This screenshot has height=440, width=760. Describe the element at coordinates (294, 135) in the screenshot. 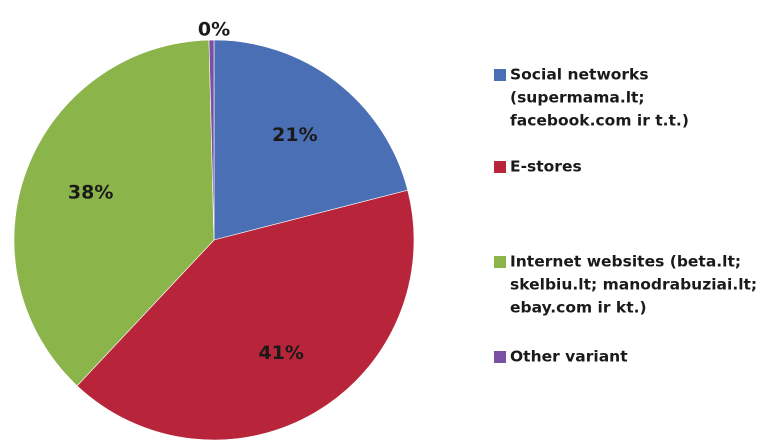

I see `data-label-social-networks: 21%` at that location.